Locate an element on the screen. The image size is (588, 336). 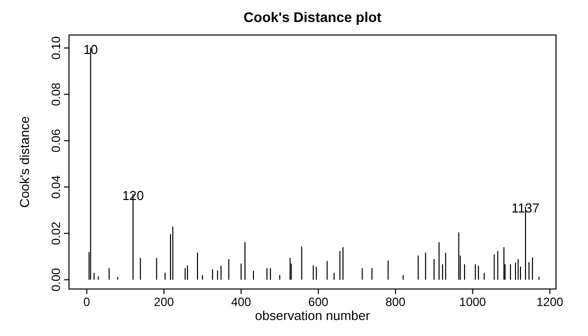
annotation: 120 is located at coordinates (133, 195).